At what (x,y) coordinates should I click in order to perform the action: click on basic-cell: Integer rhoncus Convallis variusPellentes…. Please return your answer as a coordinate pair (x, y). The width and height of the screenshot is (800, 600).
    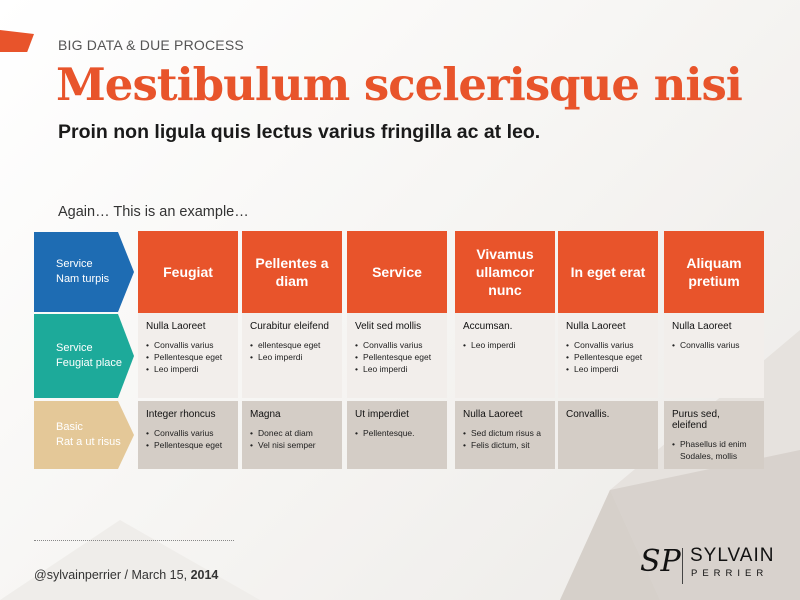
    Looking at the image, I should click on (188, 435).